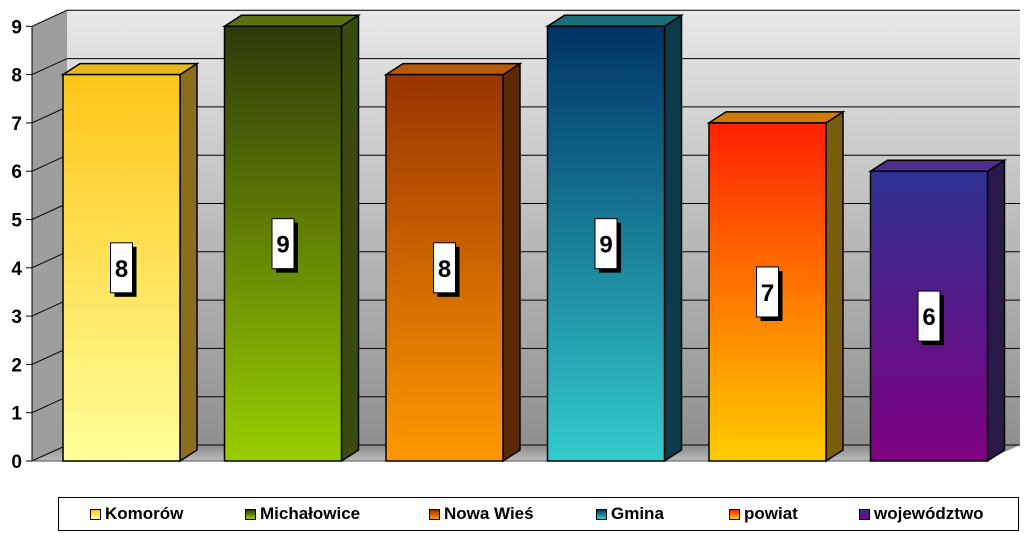 The image size is (1025, 533). I want to click on data-label-3: 8, so click(446, 269).